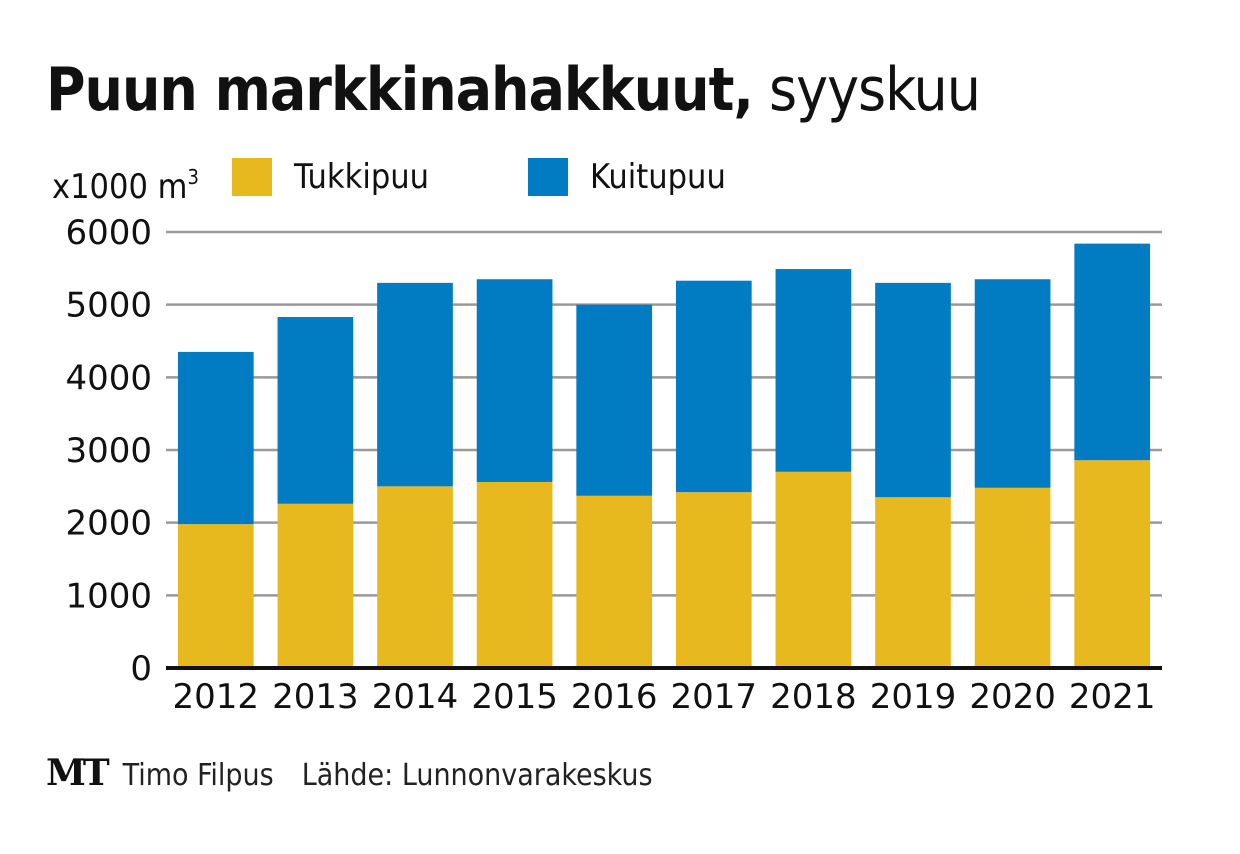 This screenshot has width=1240, height=854. What do you see at coordinates (813, 370) in the screenshot?
I see `bar-kuitupuu-2018` at bounding box center [813, 370].